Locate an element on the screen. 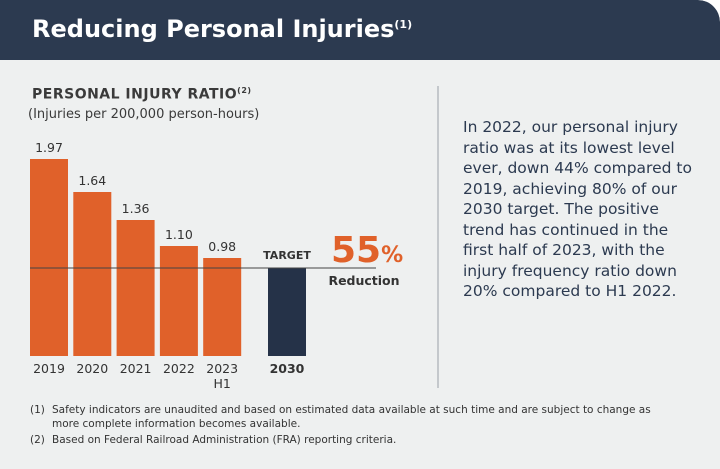  title-text: Reducing Personal Injuries is located at coordinates (213, 29).